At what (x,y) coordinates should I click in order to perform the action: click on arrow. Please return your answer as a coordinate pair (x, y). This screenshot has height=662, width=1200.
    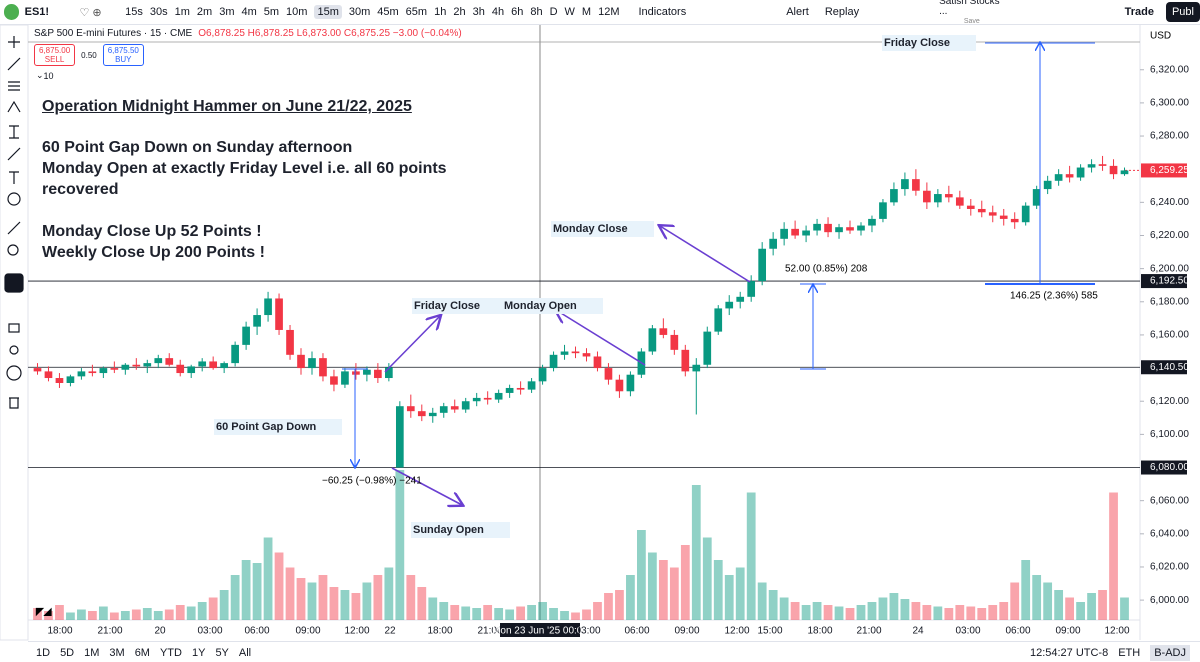
    Looking at the image, I should click on (426, 486).